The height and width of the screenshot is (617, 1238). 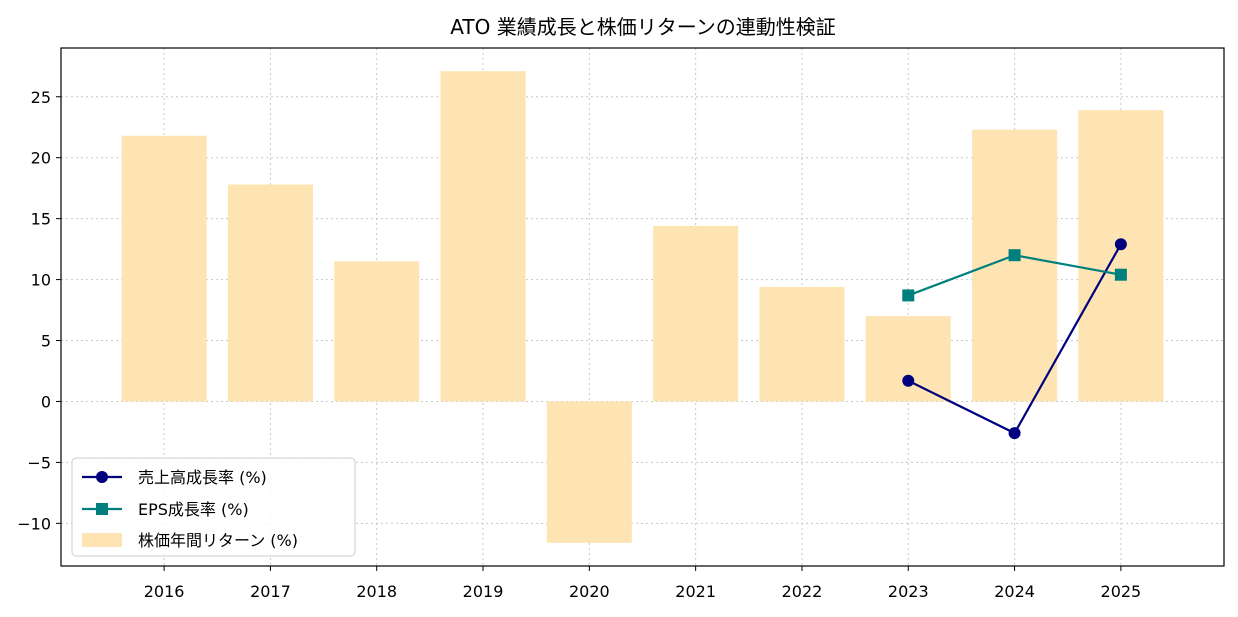 What do you see at coordinates (1121, 256) in the screenshot?
I see `bar-2025` at bounding box center [1121, 256].